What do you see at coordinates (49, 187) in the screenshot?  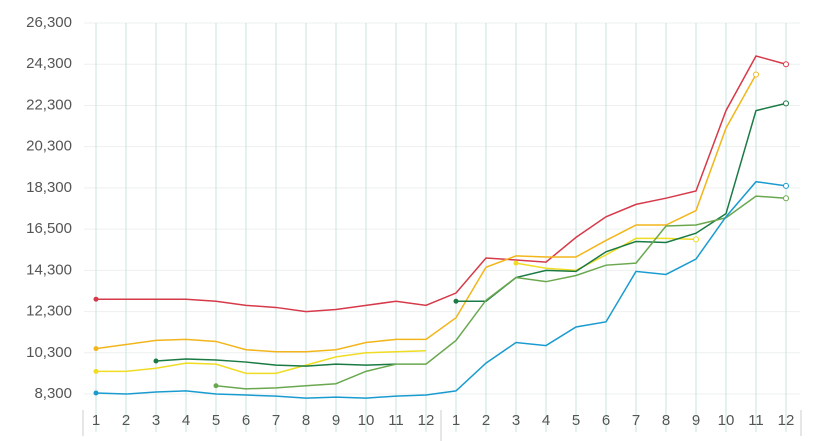 I see `y-tick-label: 18,300` at bounding box center [49, 187].